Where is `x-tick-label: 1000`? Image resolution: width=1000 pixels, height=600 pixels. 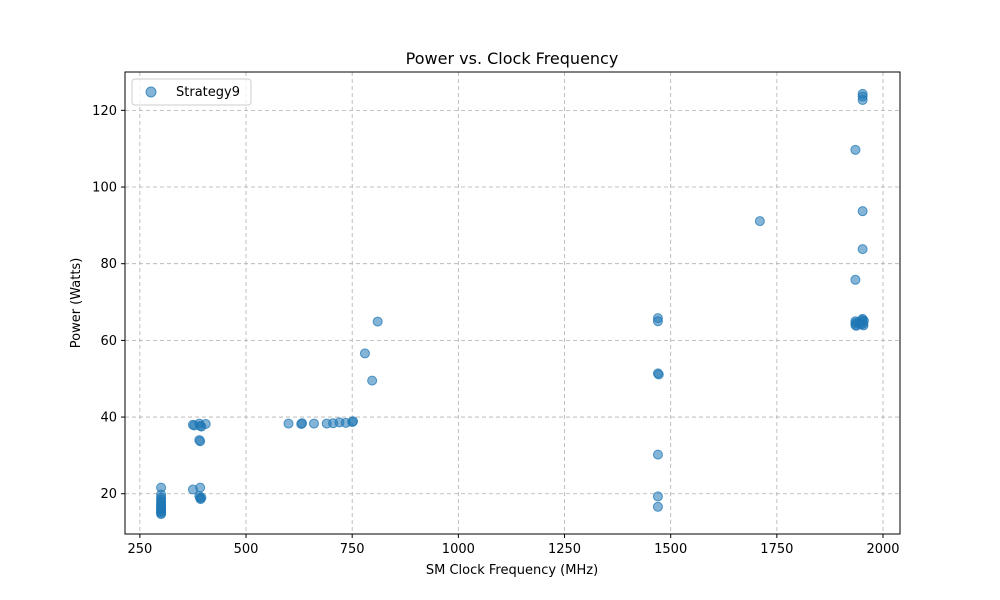 x-tick-label: 1000 is located at coordinates (458, 549).